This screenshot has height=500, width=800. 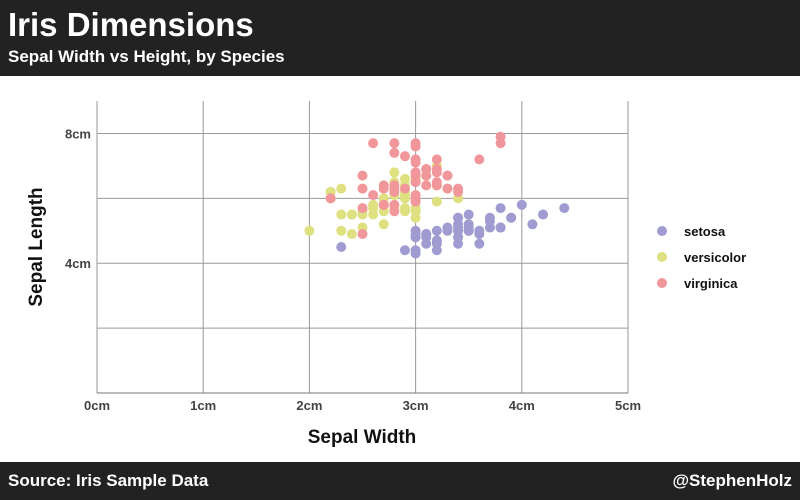 I want to click on y-tick-label: 4cm, so click(x=78, y=263).